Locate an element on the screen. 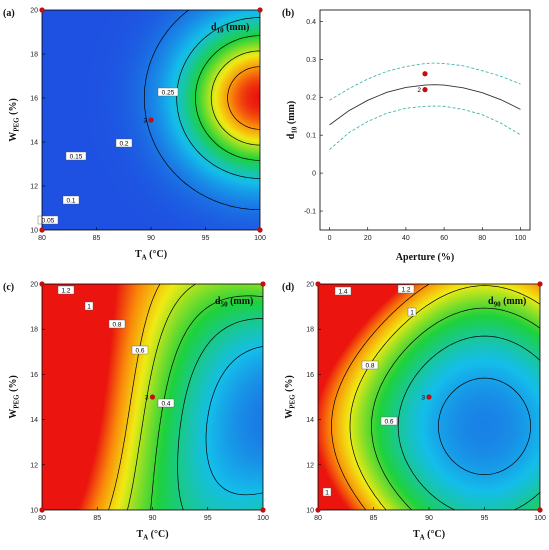  panel-label: (c) is located at coordinates (8, 287).